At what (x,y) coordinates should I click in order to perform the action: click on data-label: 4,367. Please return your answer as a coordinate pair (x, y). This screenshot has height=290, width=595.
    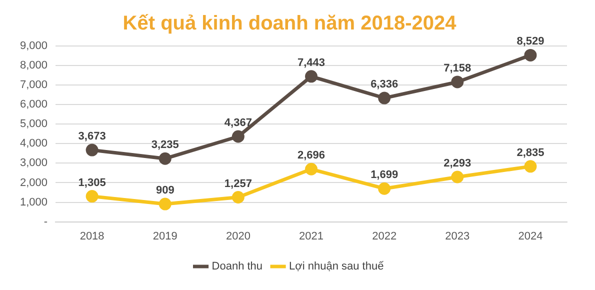
    Looking at the image, I should click on (238, 123).